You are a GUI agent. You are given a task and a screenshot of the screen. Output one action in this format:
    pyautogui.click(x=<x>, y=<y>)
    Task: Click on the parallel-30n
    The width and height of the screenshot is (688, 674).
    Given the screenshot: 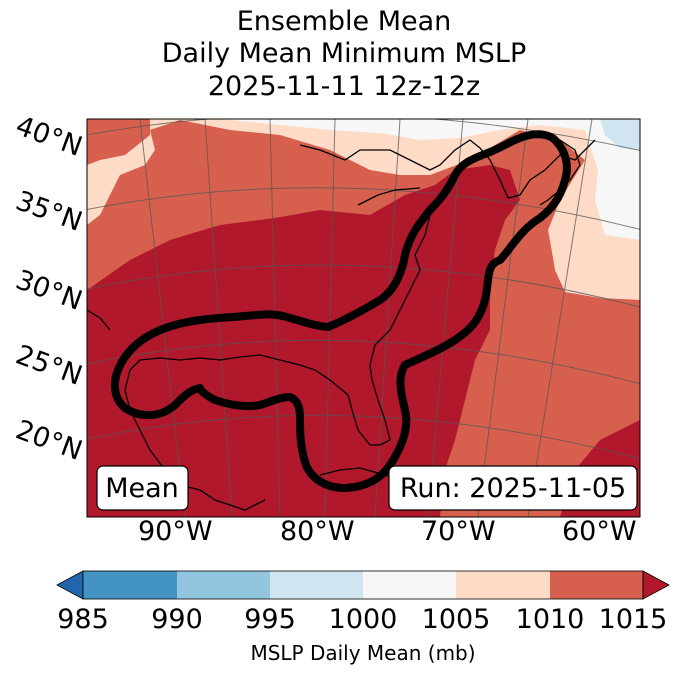 What is the action you would take?
    pyautogui.click(x=363, y=286)
    